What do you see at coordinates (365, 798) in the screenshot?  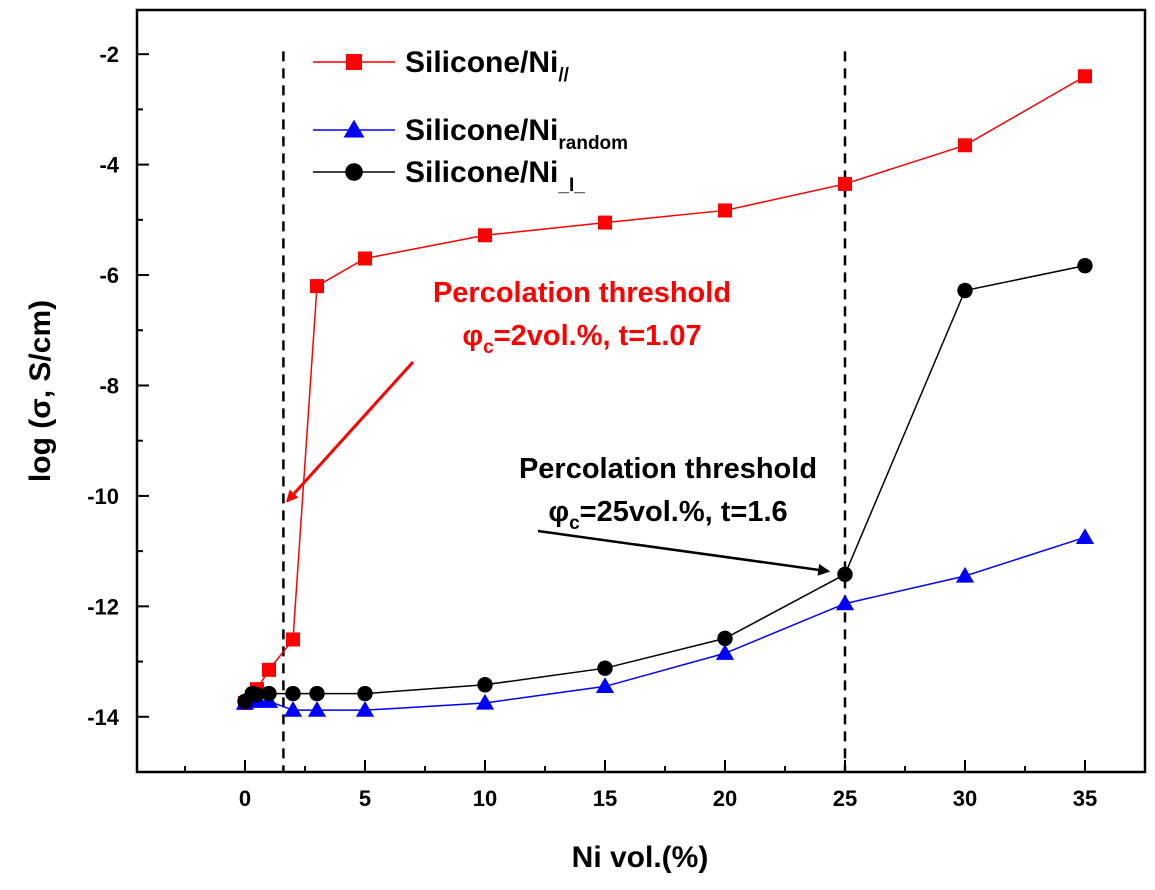 I see `x-tick-label: 5` at bounding box center [365, 798].